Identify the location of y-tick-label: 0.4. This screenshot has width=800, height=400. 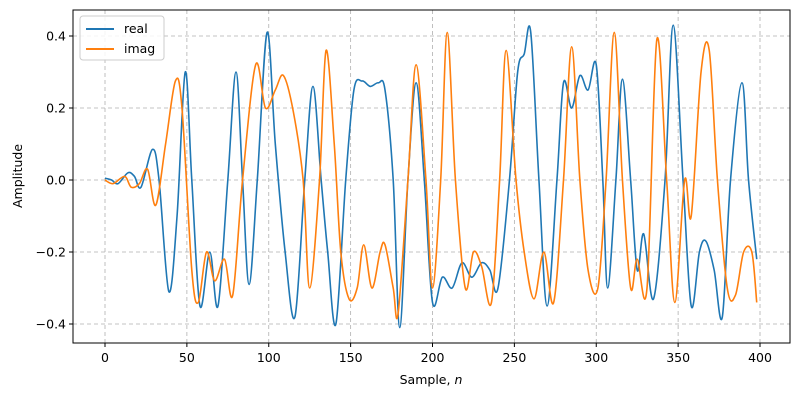
(56, 36).